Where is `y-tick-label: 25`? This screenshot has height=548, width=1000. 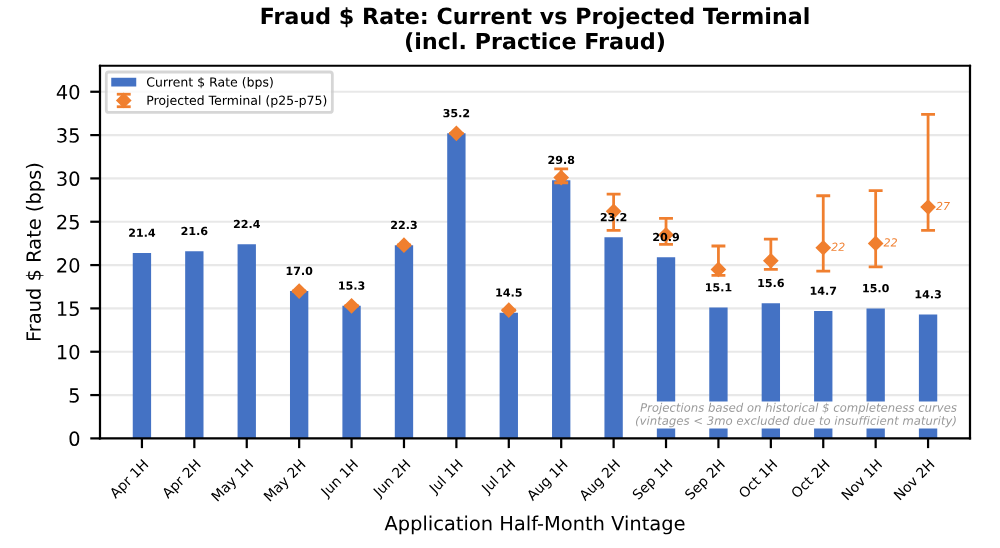
y-tick-label: 25 is located at coordinates (68, 222).